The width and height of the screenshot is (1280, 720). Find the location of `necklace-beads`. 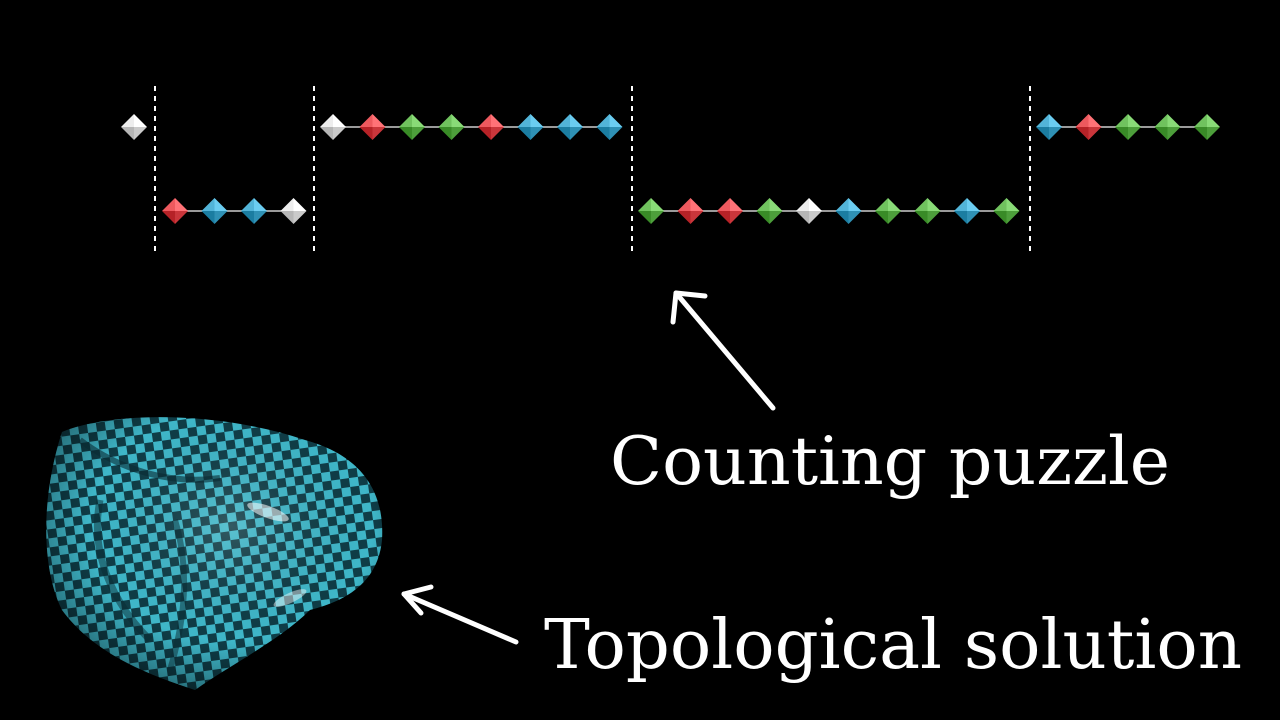

necklace-beads is located at coordinates (670, 169).